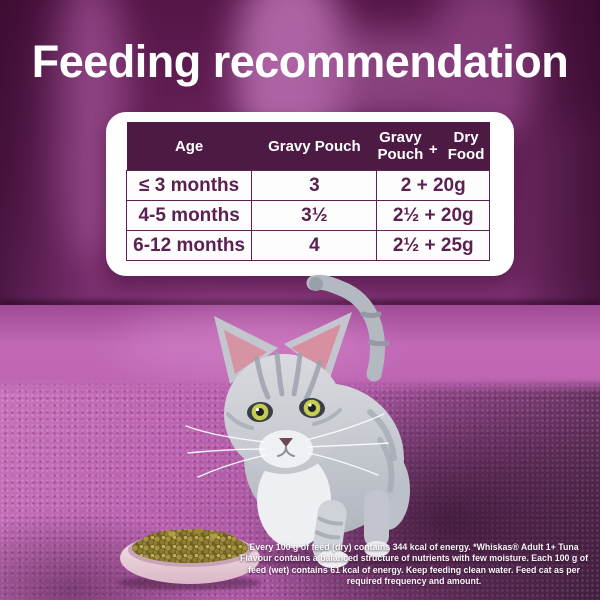  What do you see at coordinates (329, 531) in the screenshot?
I see `cat-front-leg-forward` at bounding box center [329, 531].